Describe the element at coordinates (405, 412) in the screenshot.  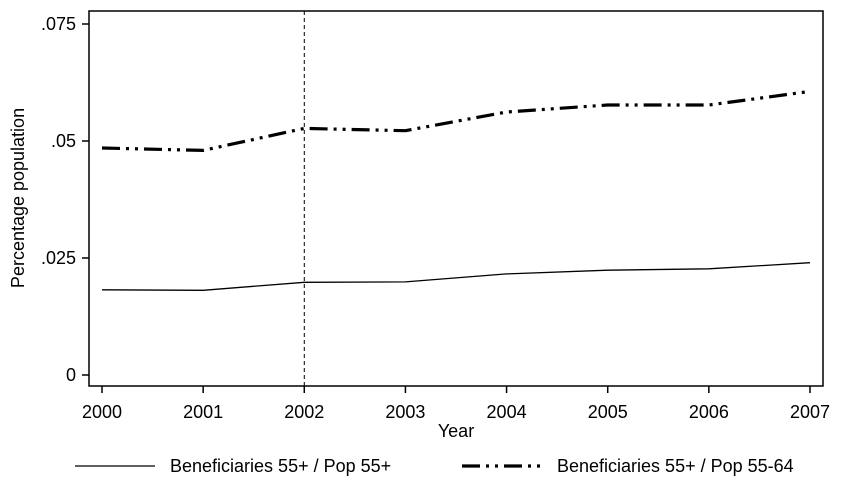
I see `x-tick-label: 2003` at that location.